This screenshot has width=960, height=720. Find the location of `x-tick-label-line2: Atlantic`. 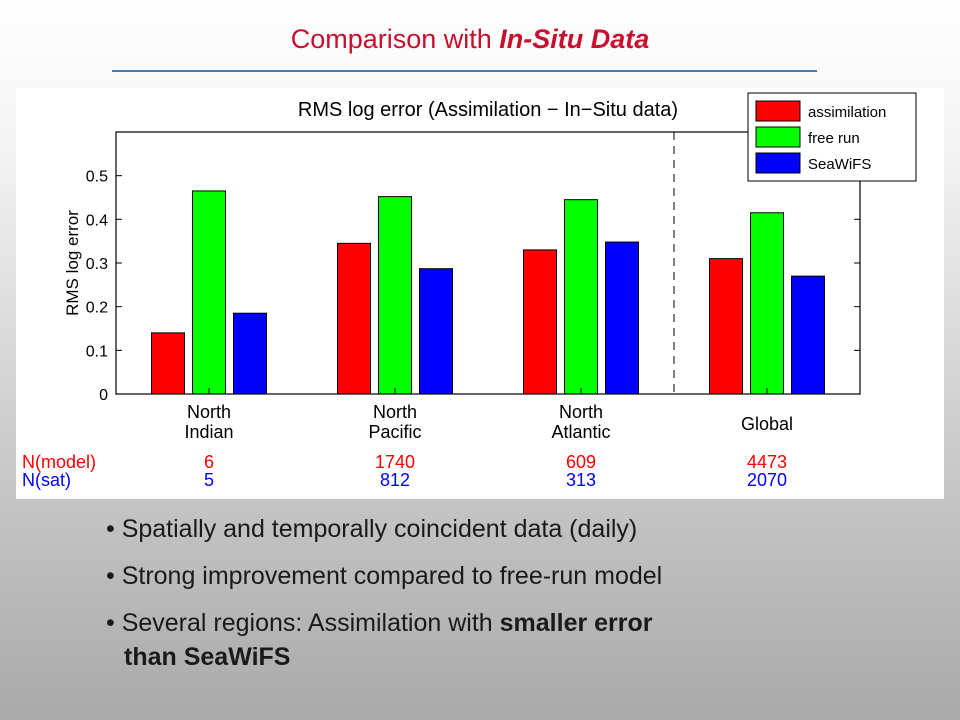

x-tick-label-line2: Atlantic is located at coordinates (580, 432).